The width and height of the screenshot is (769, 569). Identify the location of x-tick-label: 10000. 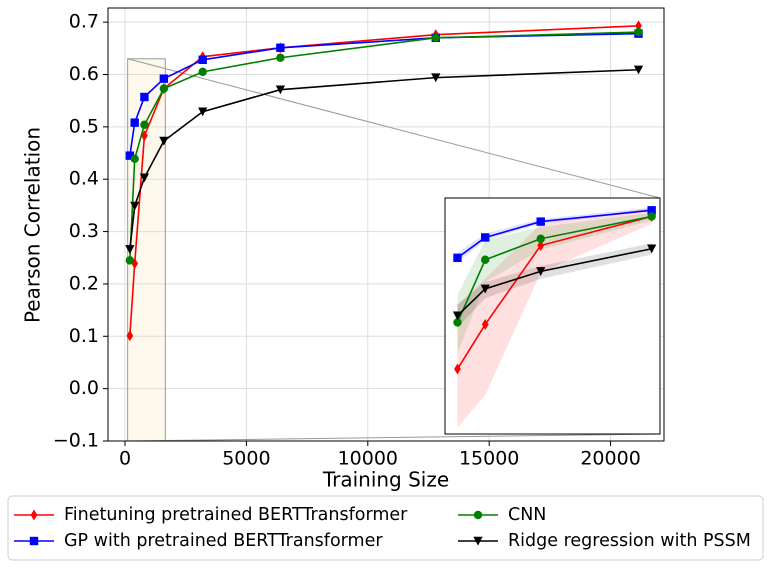
(368, 459).